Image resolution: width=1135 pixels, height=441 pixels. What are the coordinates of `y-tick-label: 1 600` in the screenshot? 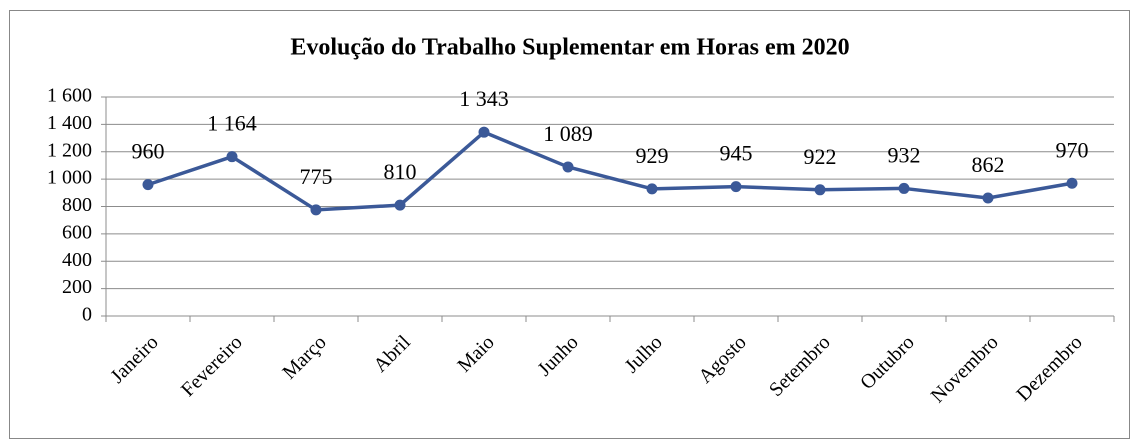 It's located at (69, 96).